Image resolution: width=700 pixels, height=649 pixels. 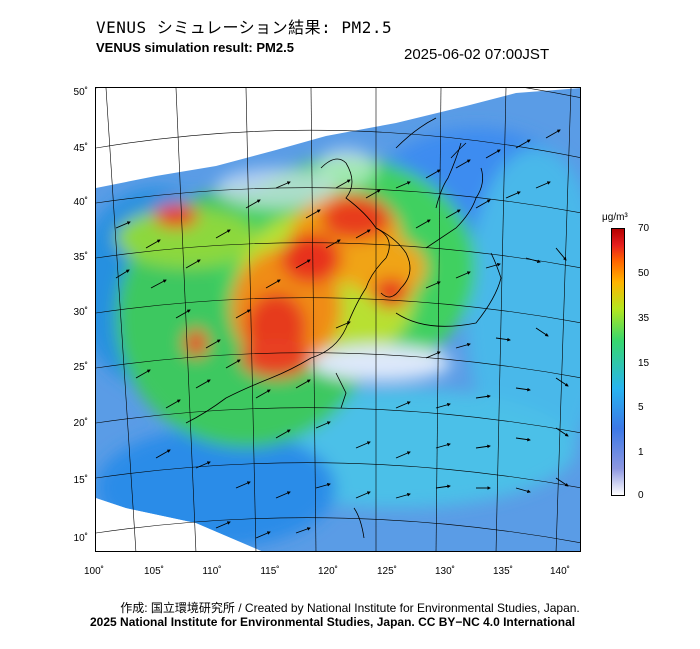 I want to click on colorbar, so click(x=618, y=362).